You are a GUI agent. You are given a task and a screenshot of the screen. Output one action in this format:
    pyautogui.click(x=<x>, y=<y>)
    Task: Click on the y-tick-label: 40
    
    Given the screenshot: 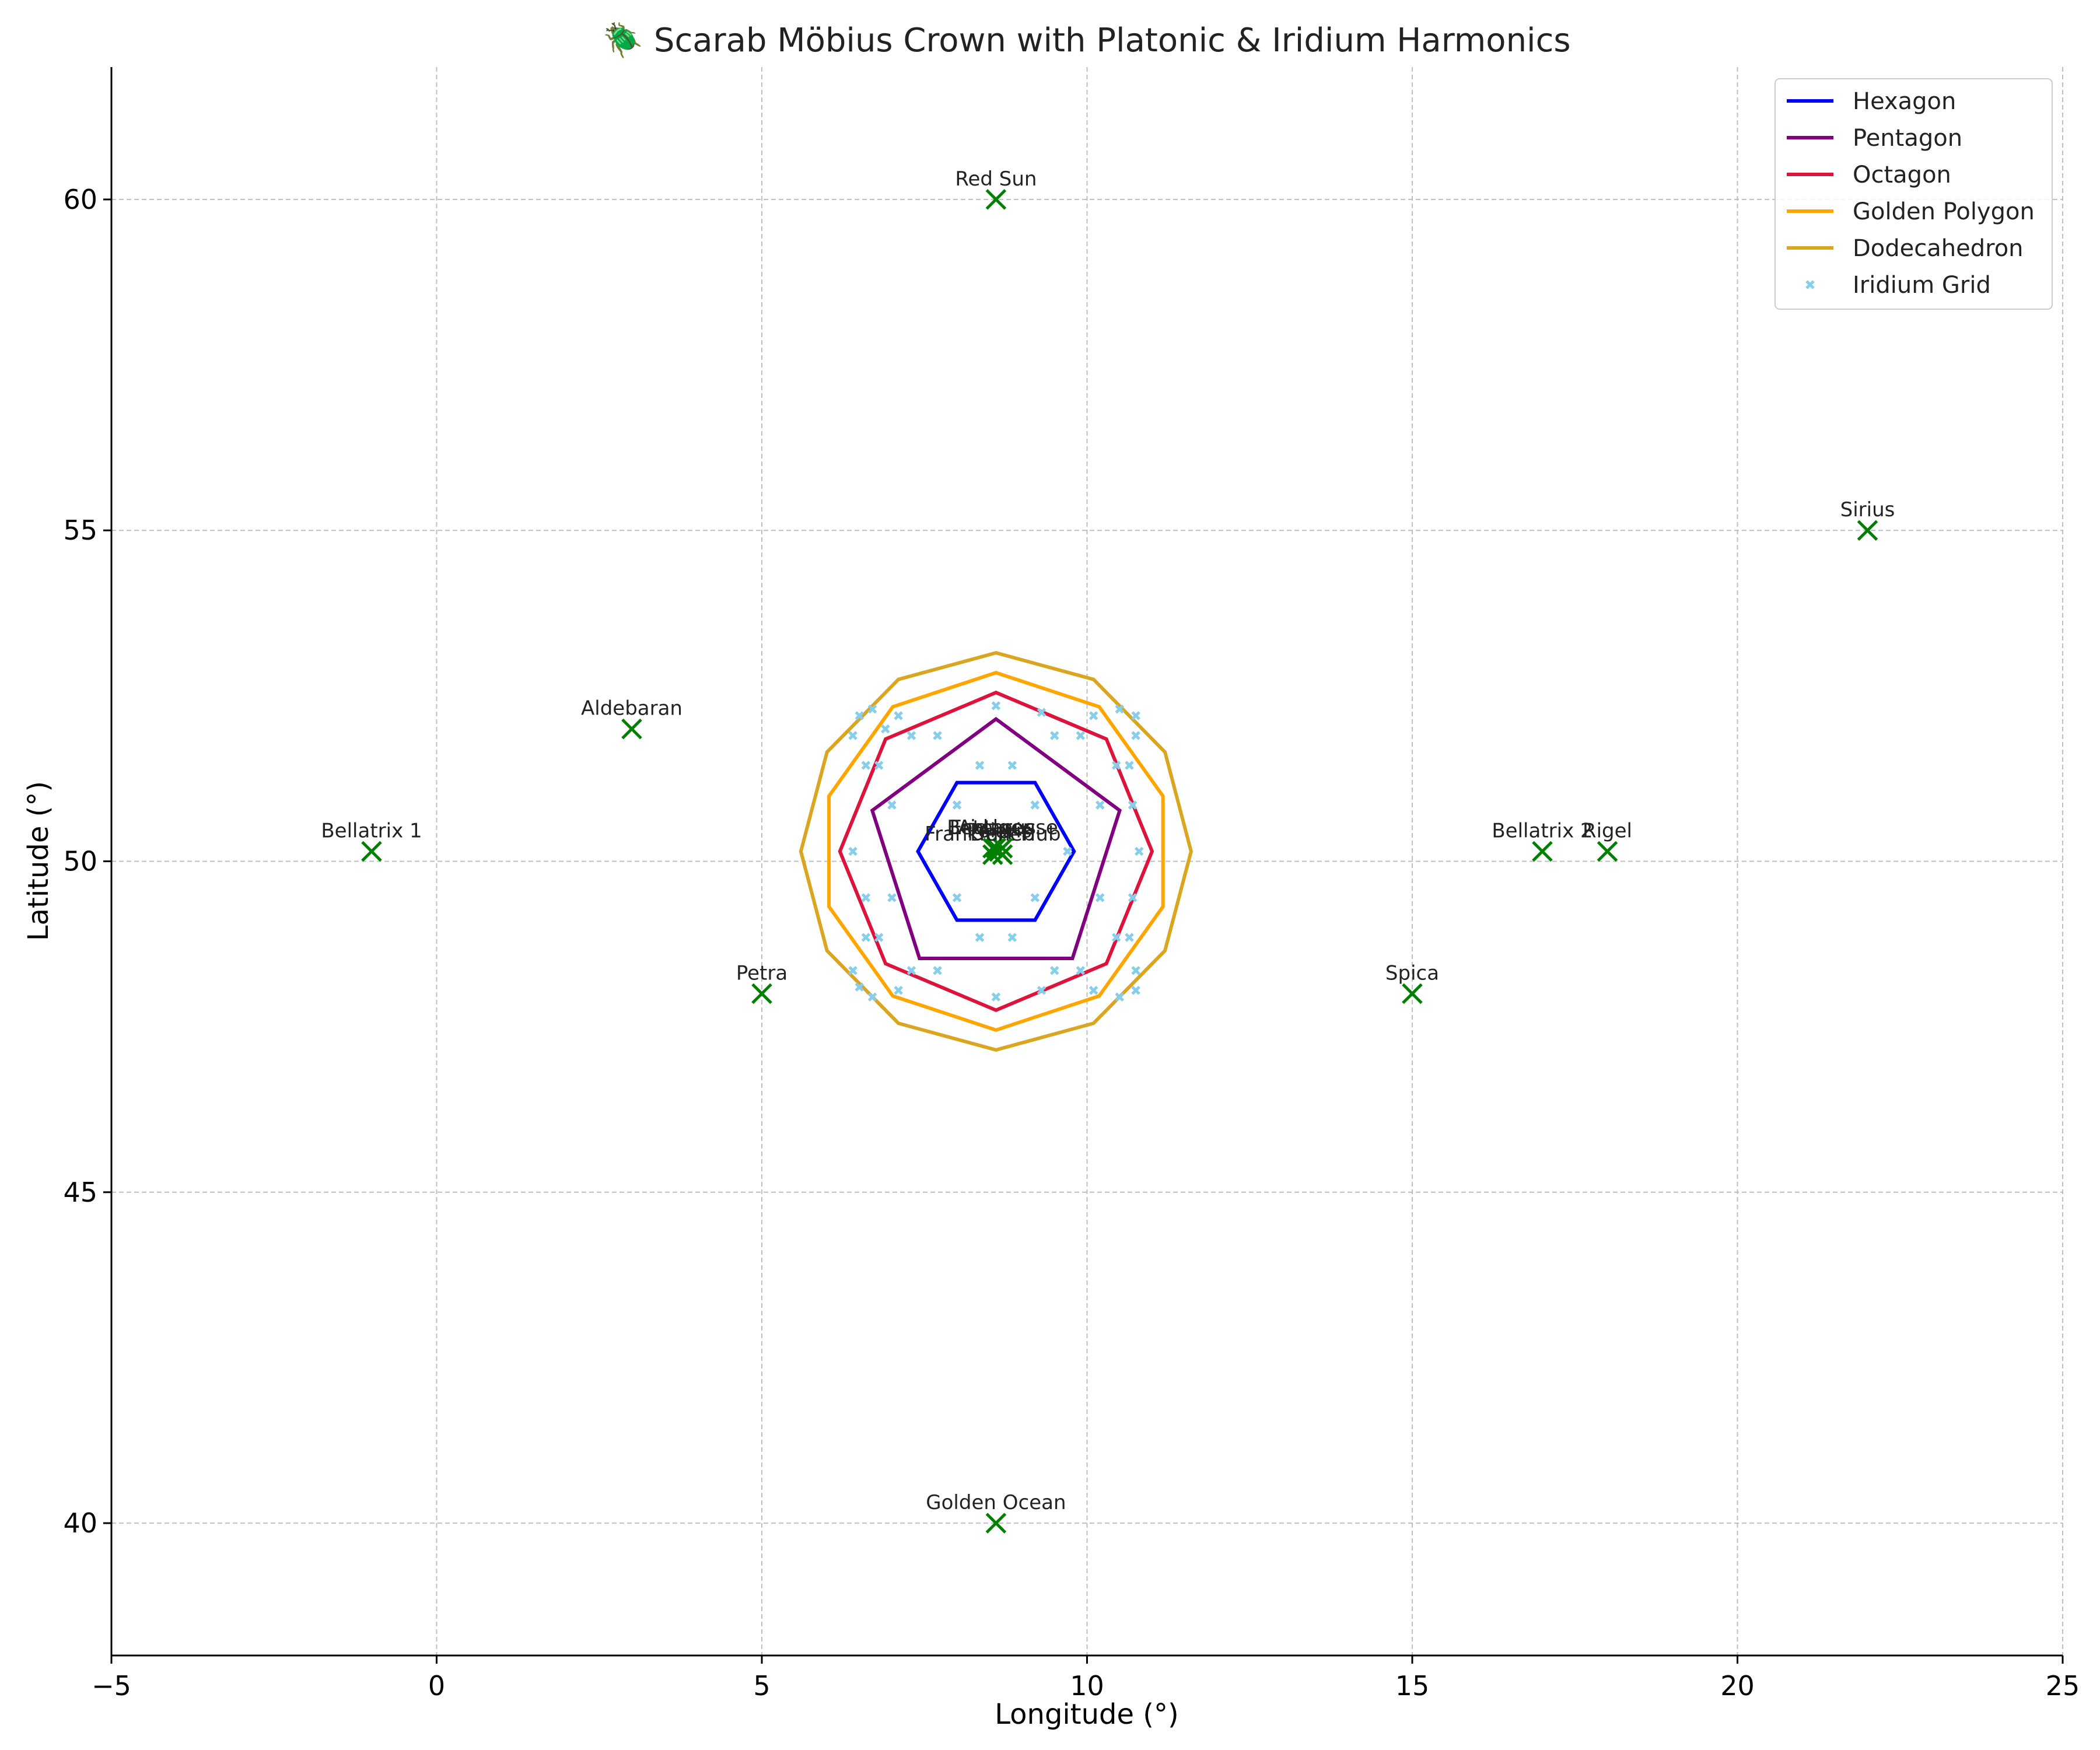 What is the action you would take?
    pyautogui.click(x=80, y=1523)
    